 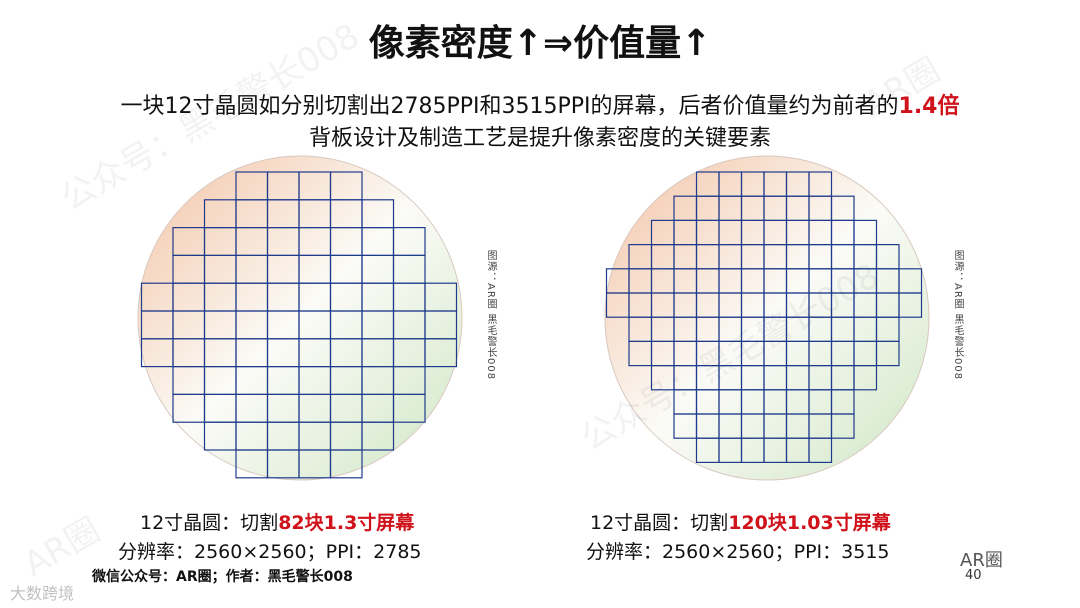 What do you see at coordinates (764, 317) in the screenshot?
I see `die-grid-right` at bounding box center [764, 317].